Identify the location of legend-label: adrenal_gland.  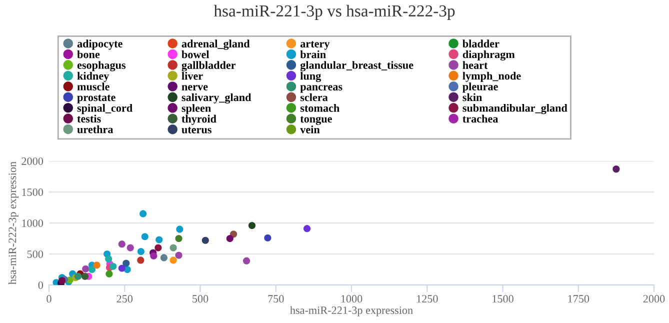
(216, 45).